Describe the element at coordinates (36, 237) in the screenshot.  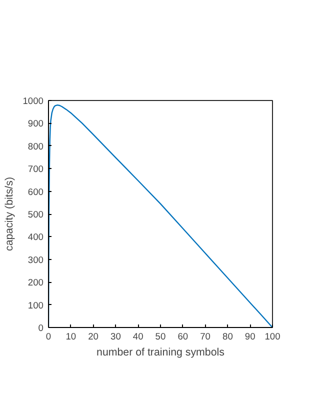
I see `y-tick-label: 400` at that location.